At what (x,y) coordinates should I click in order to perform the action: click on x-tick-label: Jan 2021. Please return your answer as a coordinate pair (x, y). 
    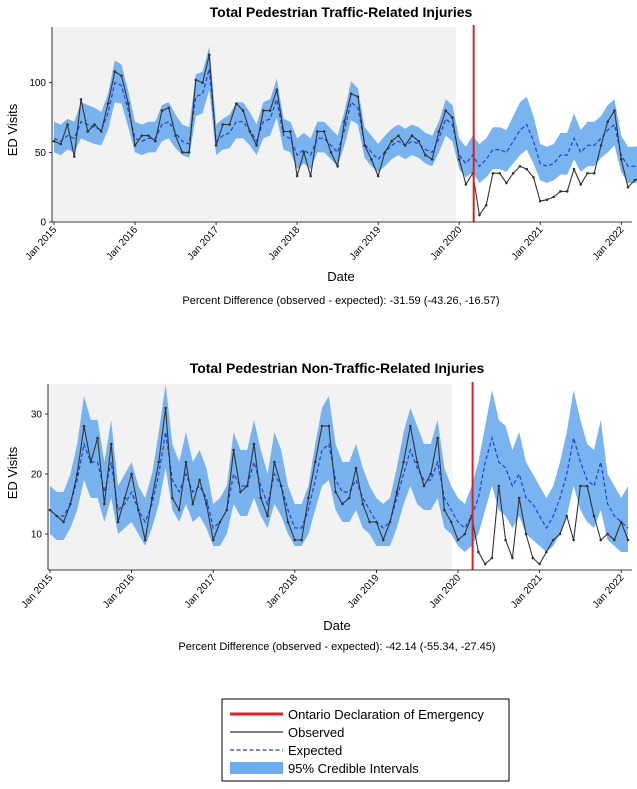
    Looking at the image, I should click on (527, 591).